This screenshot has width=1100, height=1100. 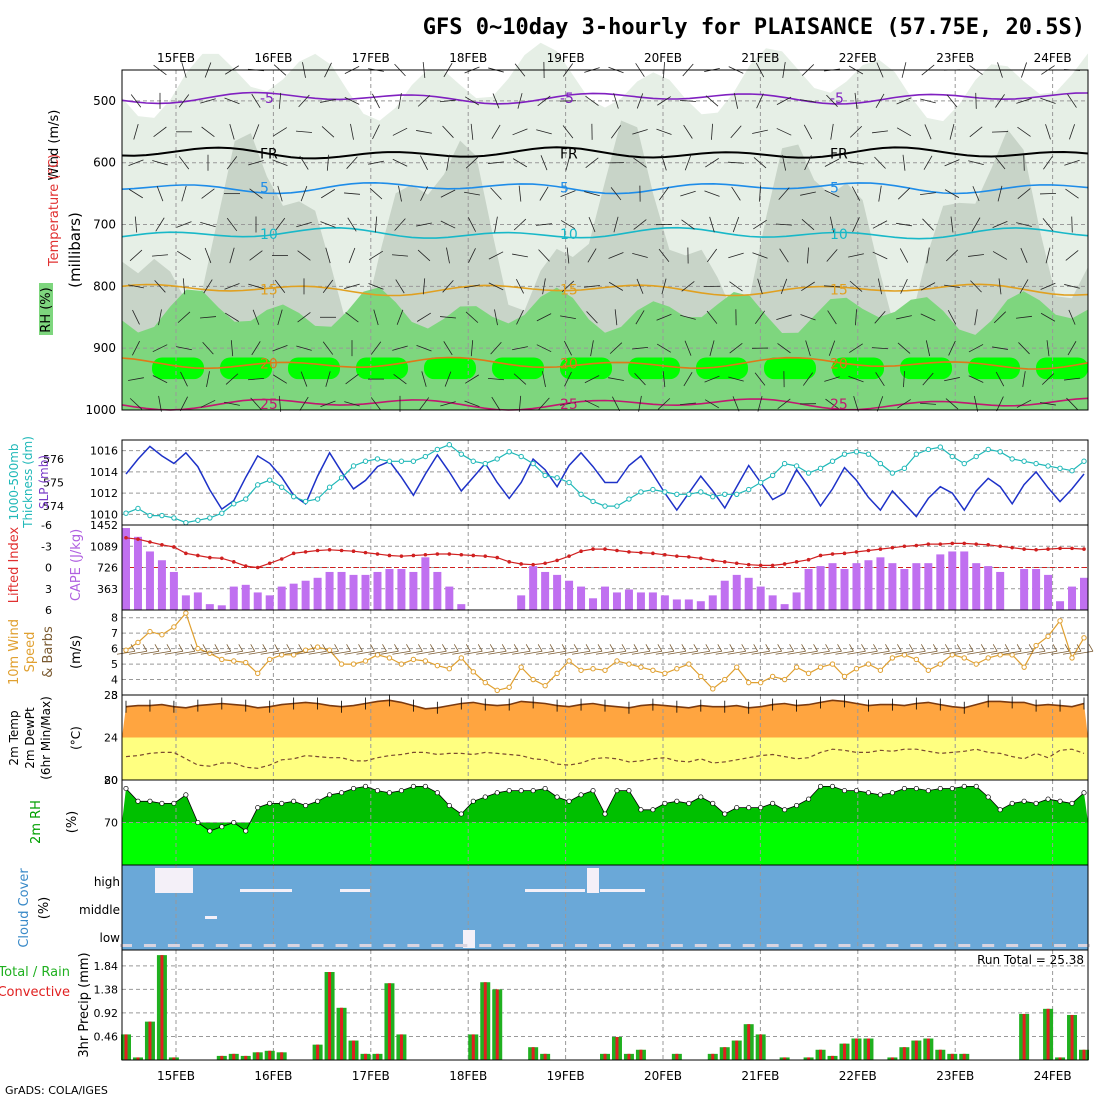 I want to click on slp-tick-label: 1014, so click(x=104, y=472).